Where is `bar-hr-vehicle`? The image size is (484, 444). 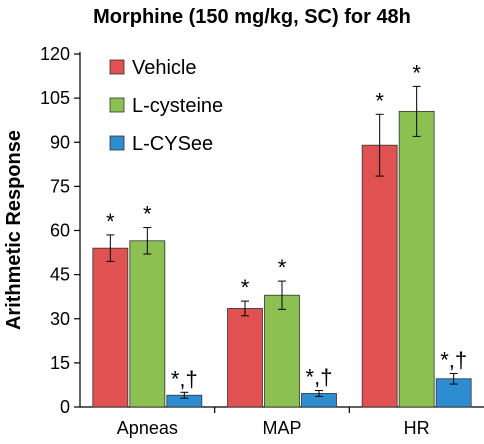 bar-hr-vehicle is located at coordinates (379, 276).